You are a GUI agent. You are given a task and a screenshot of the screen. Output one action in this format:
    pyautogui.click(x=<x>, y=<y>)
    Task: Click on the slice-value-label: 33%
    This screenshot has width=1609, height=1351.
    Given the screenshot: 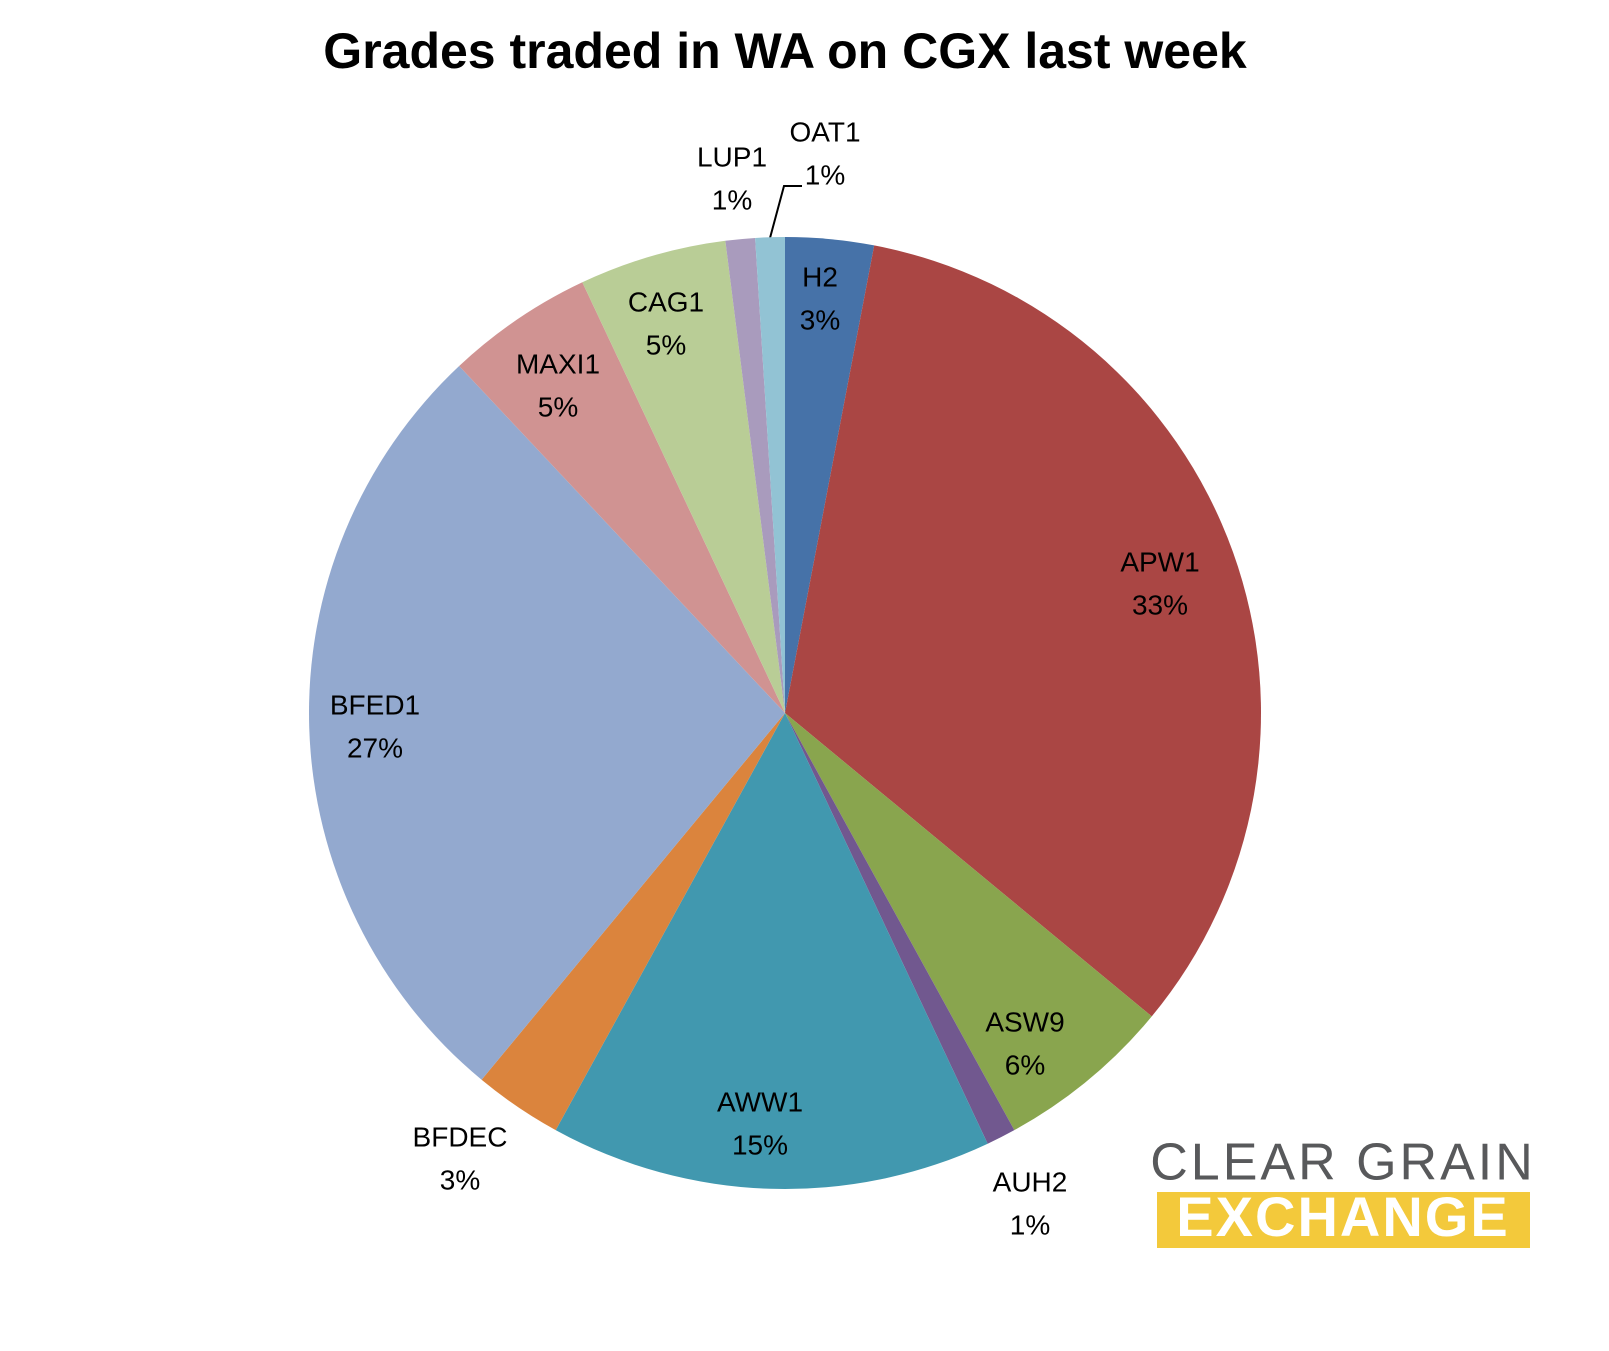 What is the action you would take?
    pyautogui.click(x=1160, y=604)
    